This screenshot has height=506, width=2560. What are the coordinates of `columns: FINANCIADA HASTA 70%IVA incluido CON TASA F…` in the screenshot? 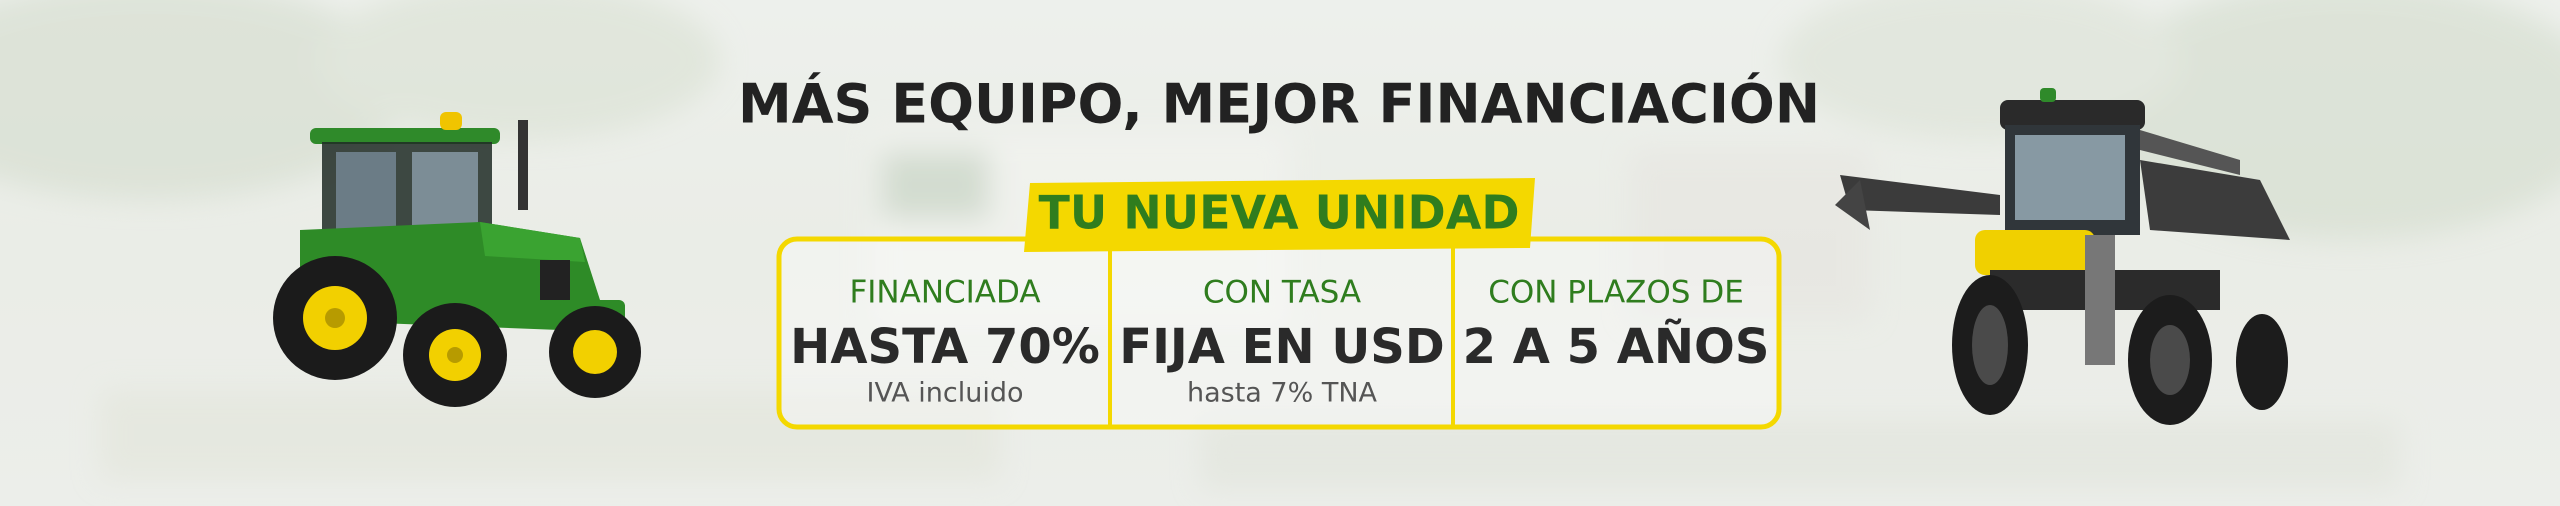 It's located at (1279, 342).